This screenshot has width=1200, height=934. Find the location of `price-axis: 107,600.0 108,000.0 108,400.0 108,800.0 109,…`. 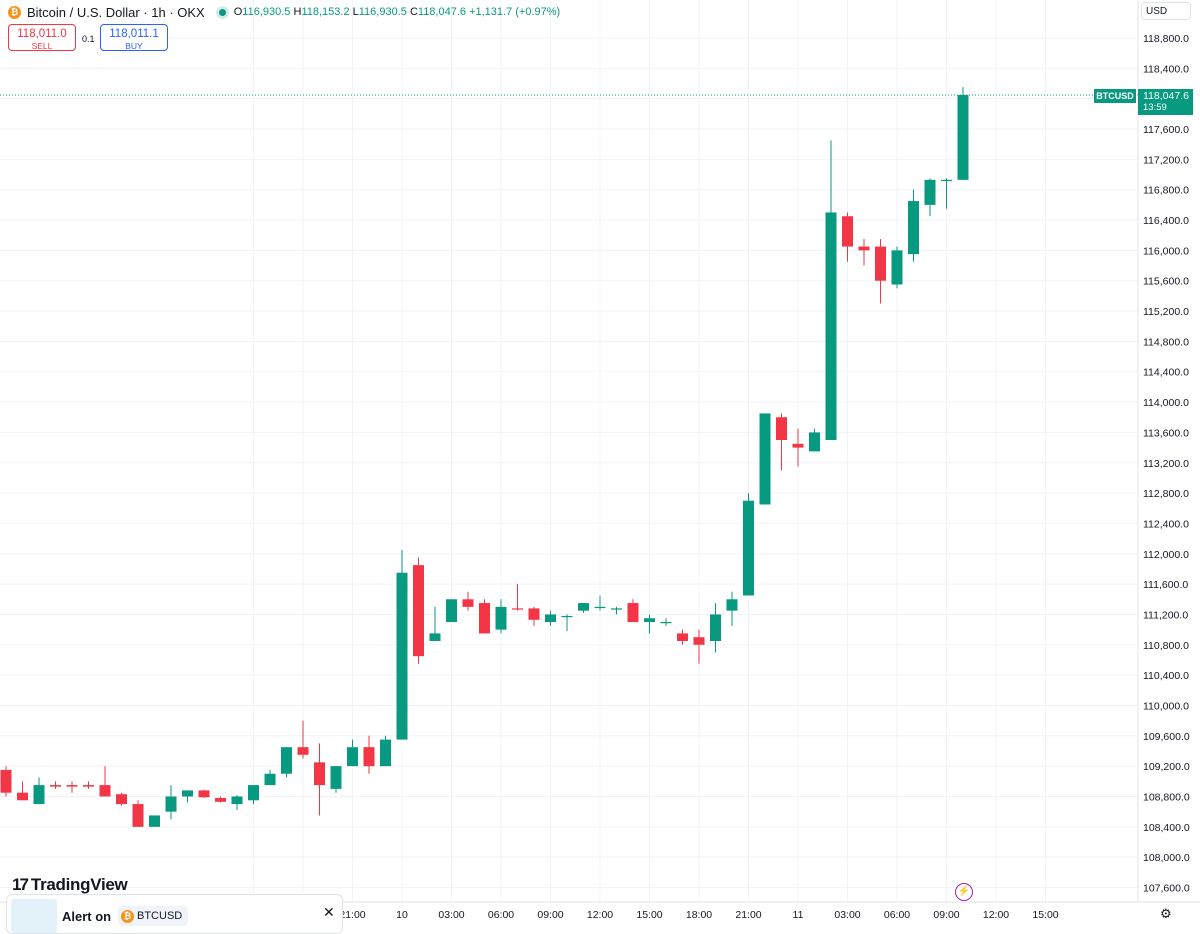

price-axis: 107,600.0 108,000.0 108,400.0 108,800.0 109,… is located at coordinates (1166, 464).